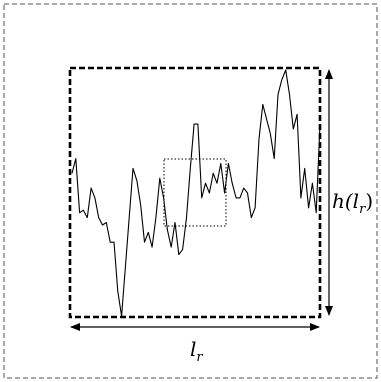 The height and width of the screenshot is (382, 381). Describe the element at coordinates (352, 203) in the screenshot. I see `height-label: h(lr)` at that location.